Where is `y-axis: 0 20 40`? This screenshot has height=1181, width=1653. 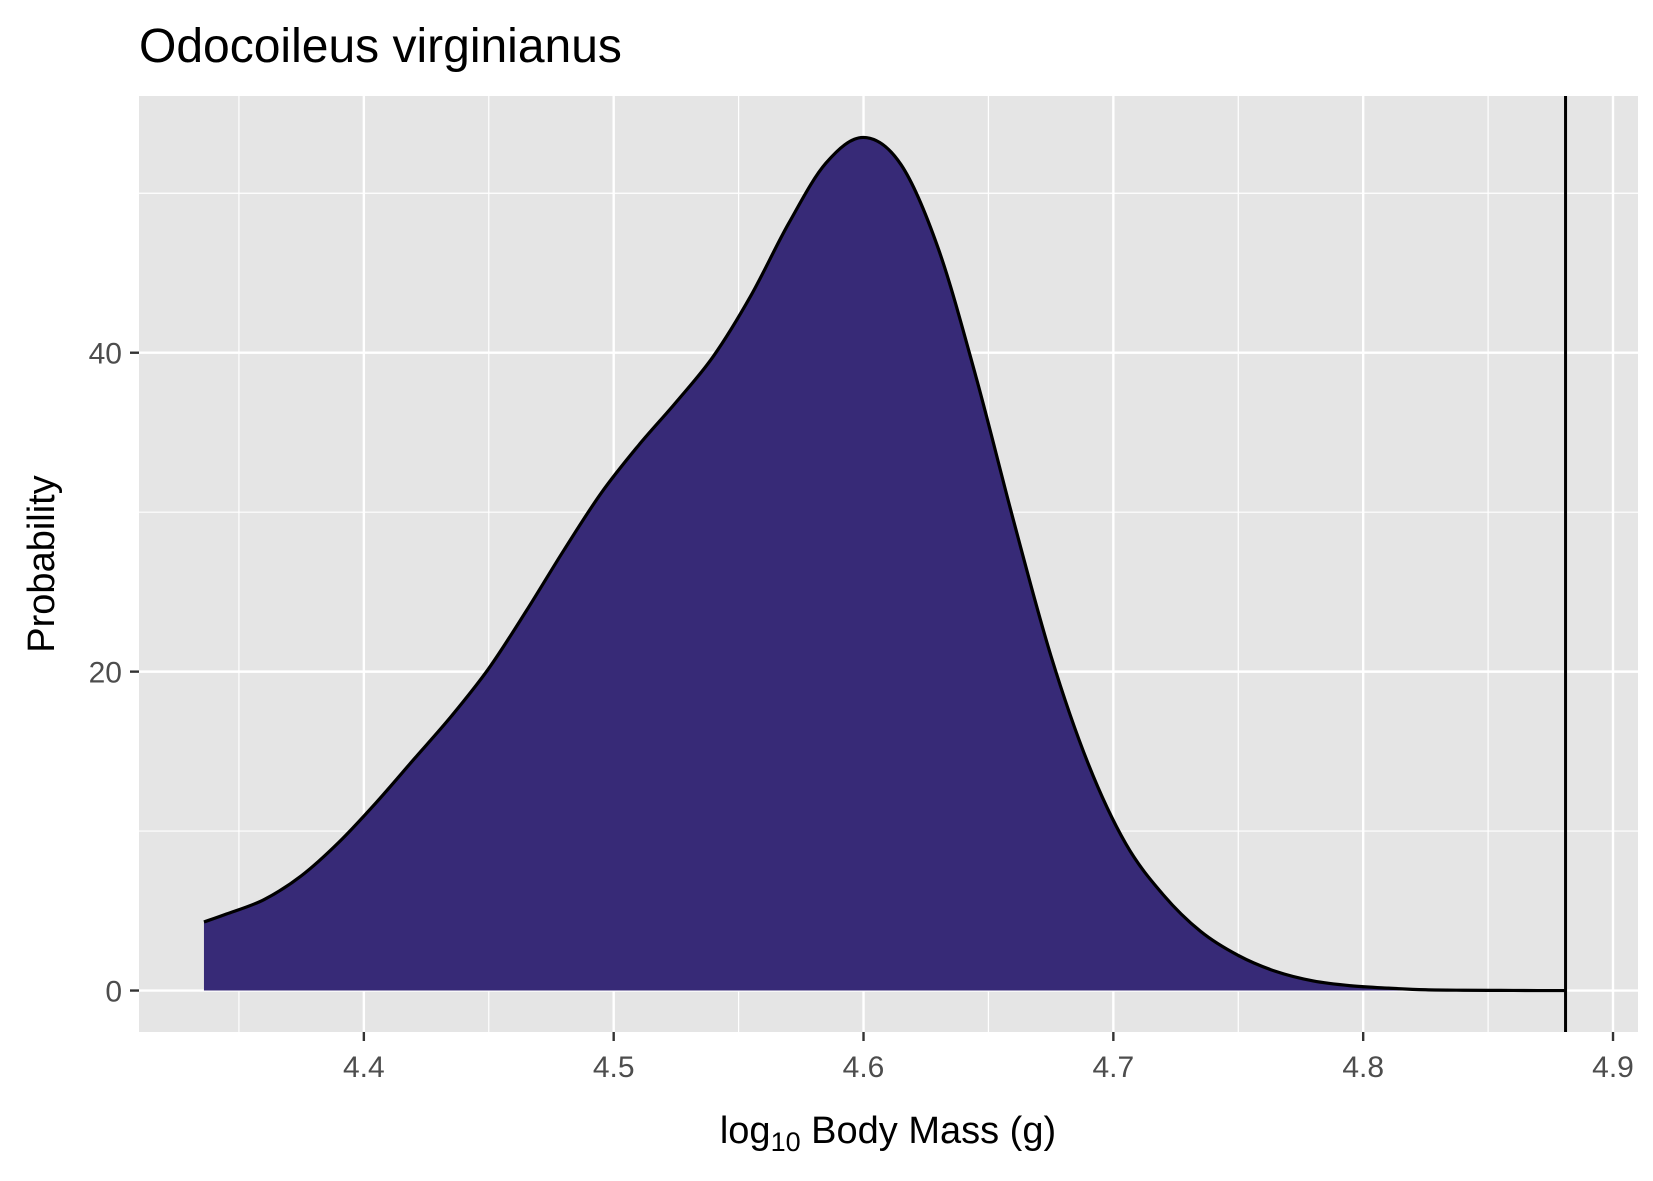 y-axis: 0 20 40 is located at coordinates (114, 673).